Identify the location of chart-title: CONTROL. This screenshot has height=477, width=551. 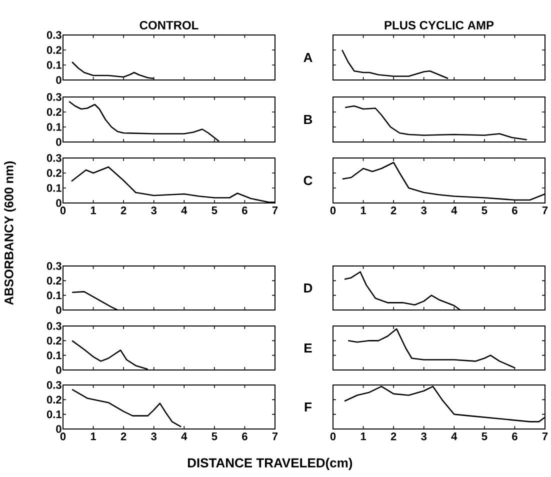
(169, 25).